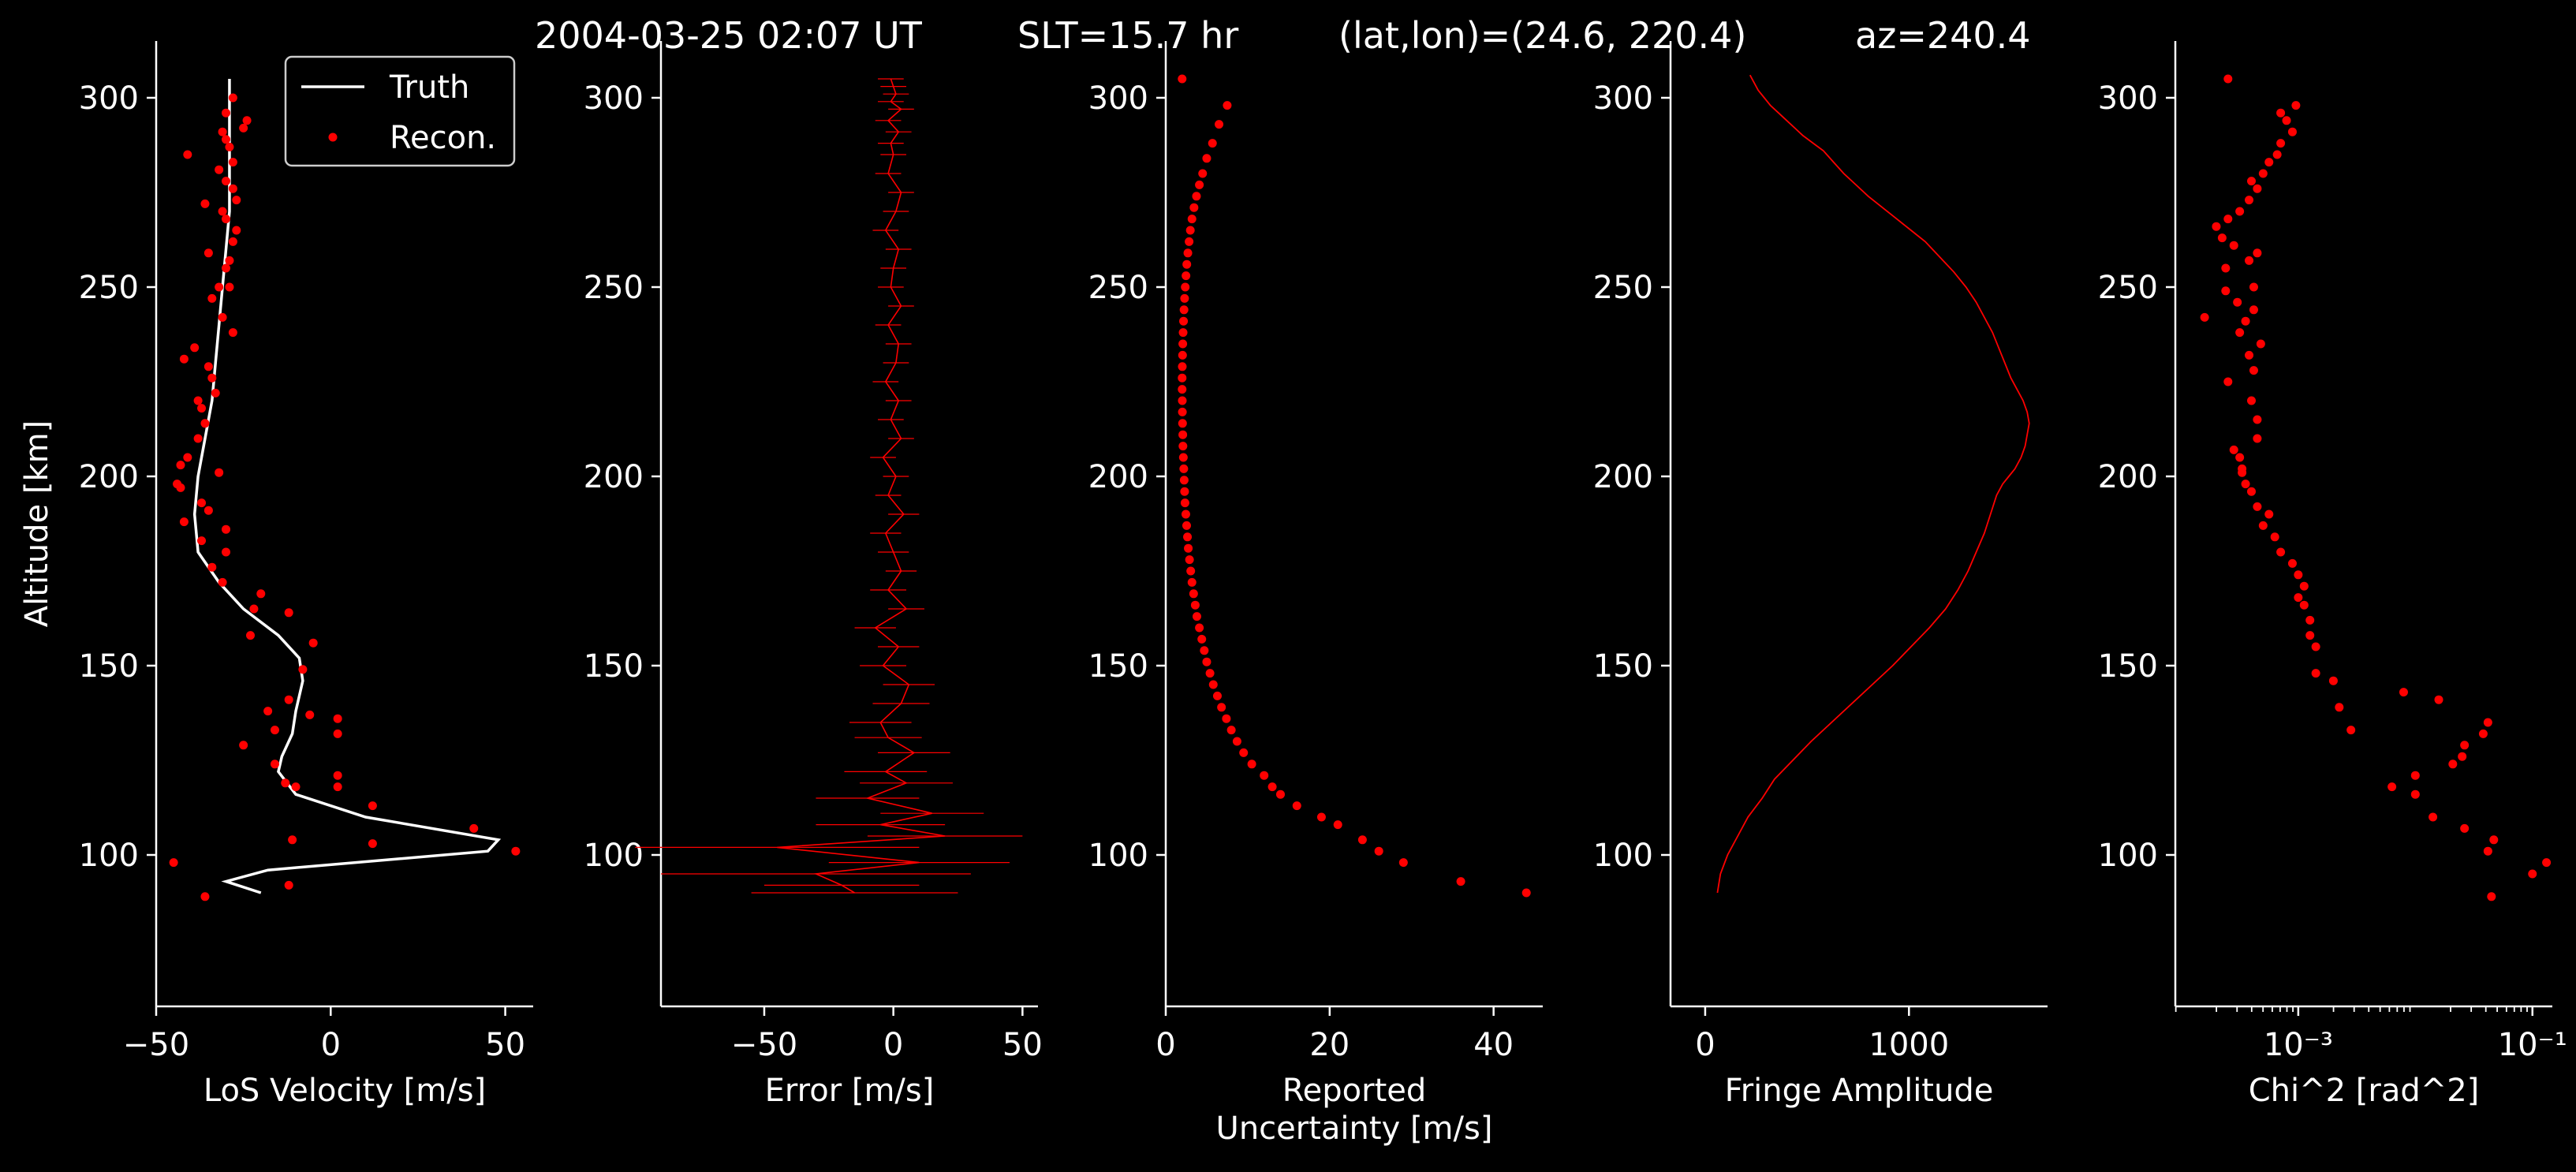 The image size is (2576, 1172). I want to click on x-tick-label: 10⁻³, so click(2298, 1045).